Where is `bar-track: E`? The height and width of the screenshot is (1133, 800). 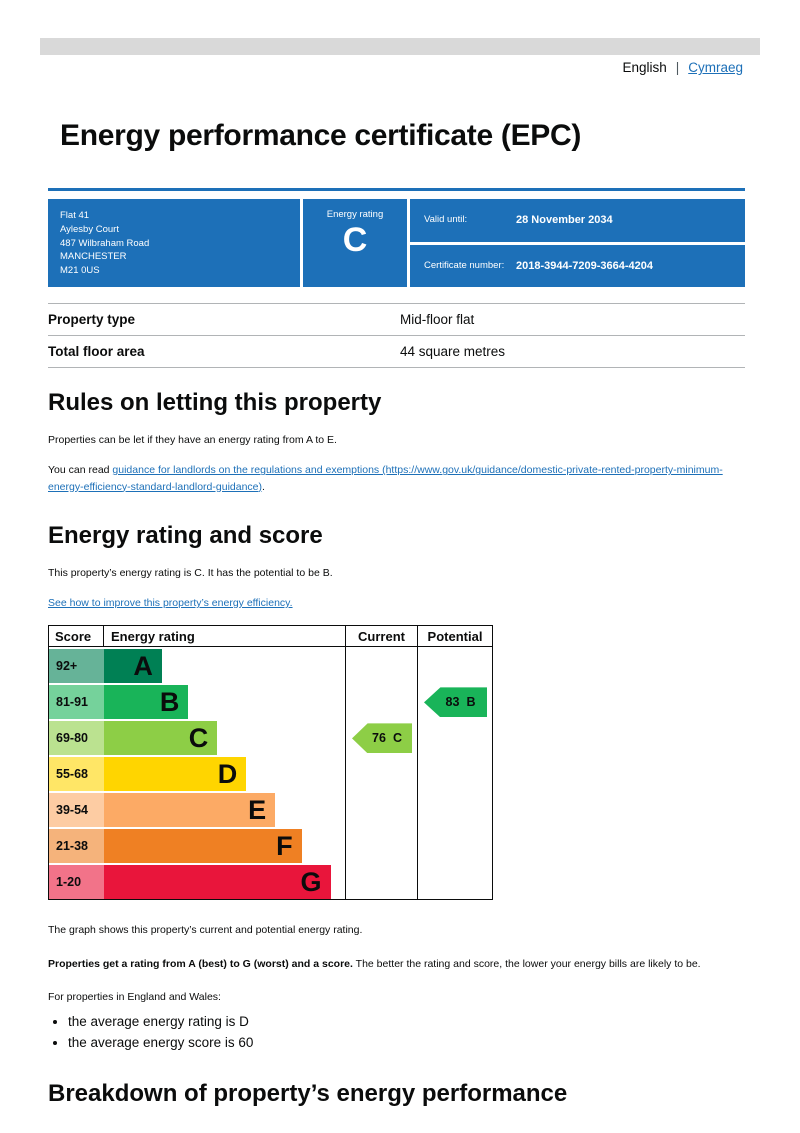
bar-track: E is located at coordinates (224, 810).